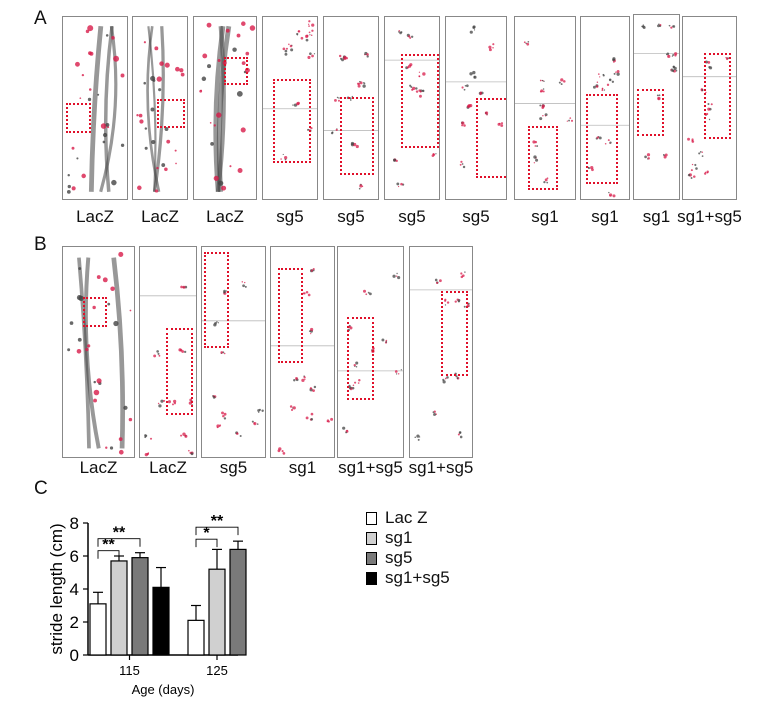  Describe the element at coordinates (163, 689) in the screenshot. I see `x-axis-label: Age (days)` at that location.